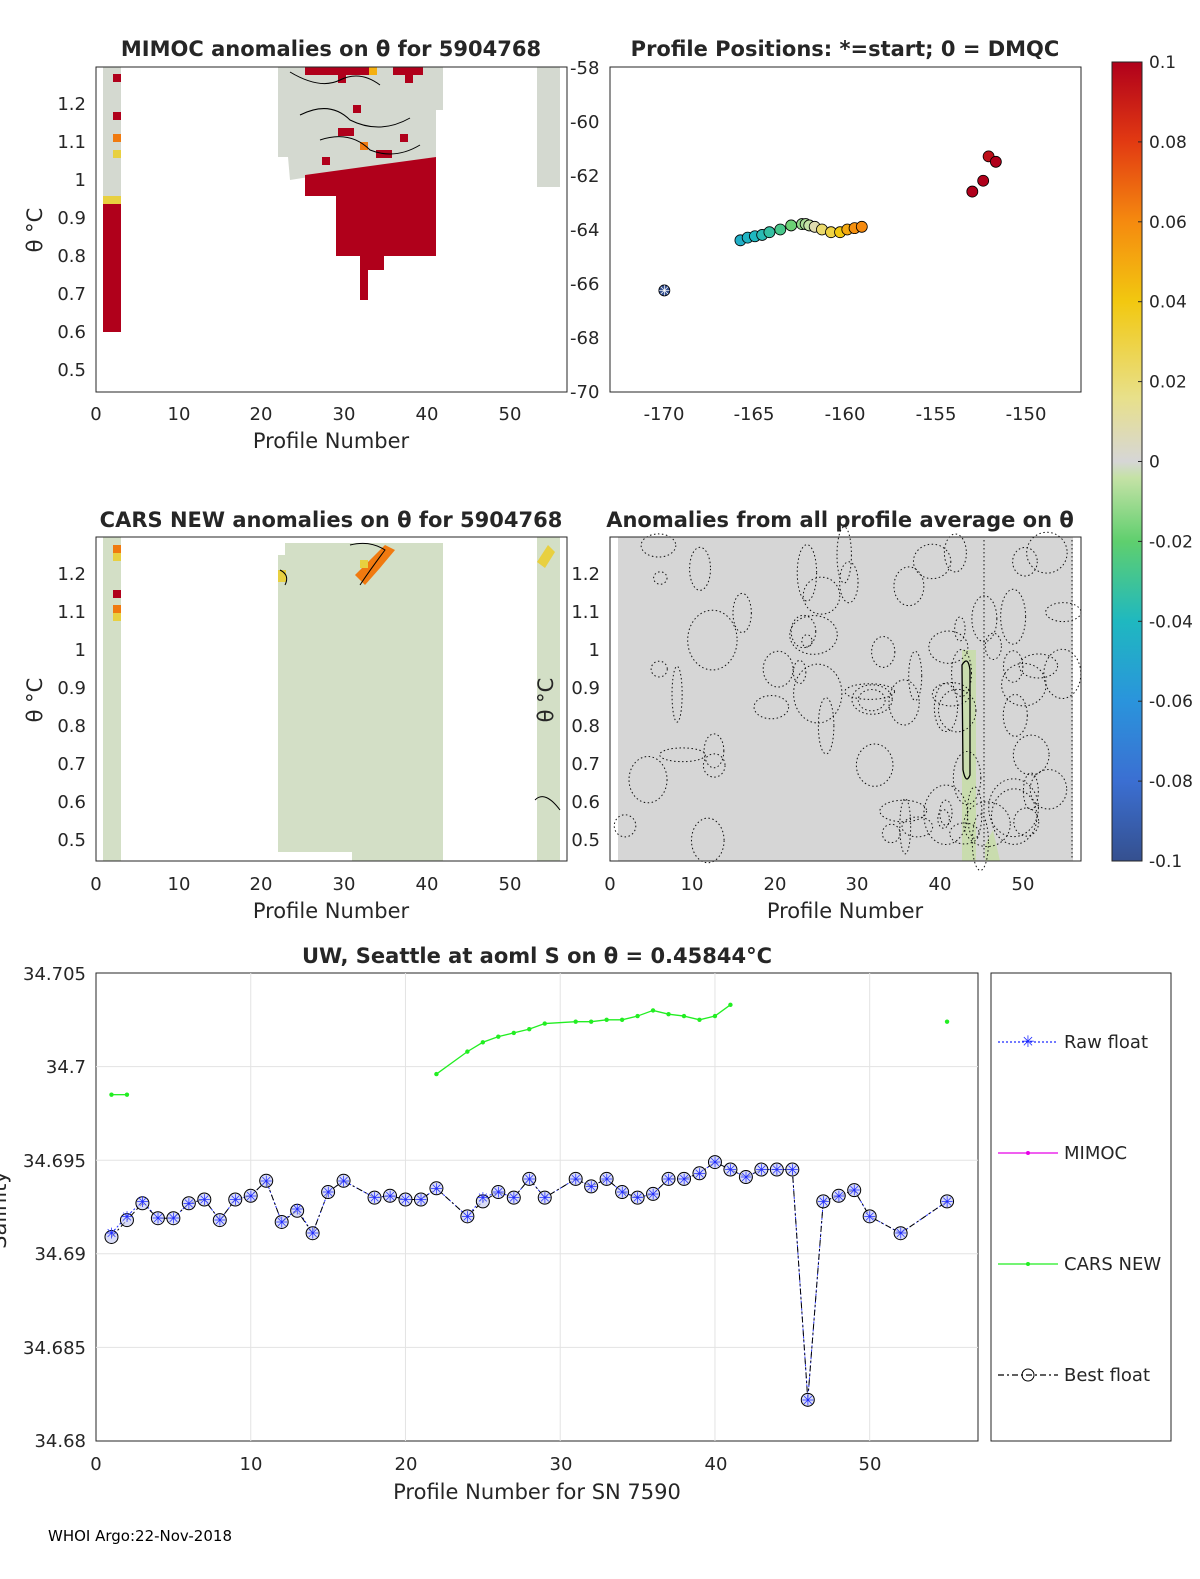 This screenshot has width=1200, height=1579. I want to click on positions-xtick: -170, so click(664, 414).